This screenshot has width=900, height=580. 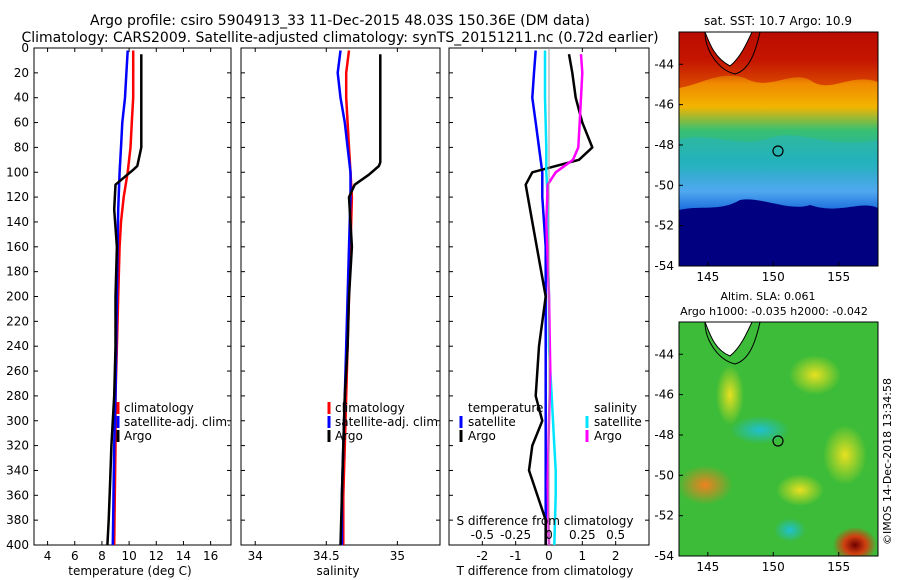 What do you see at coordinates (255, 556) in the screenshot?
I see `x-tick-label: 34` at bounding box center [255, 556].